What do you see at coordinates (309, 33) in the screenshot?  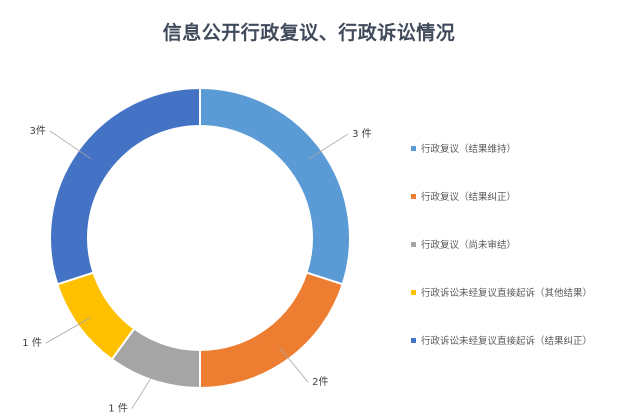 I see `chart-title: 信息公开行政复议、行政诉讼情况` at bounding box center [309, 33].